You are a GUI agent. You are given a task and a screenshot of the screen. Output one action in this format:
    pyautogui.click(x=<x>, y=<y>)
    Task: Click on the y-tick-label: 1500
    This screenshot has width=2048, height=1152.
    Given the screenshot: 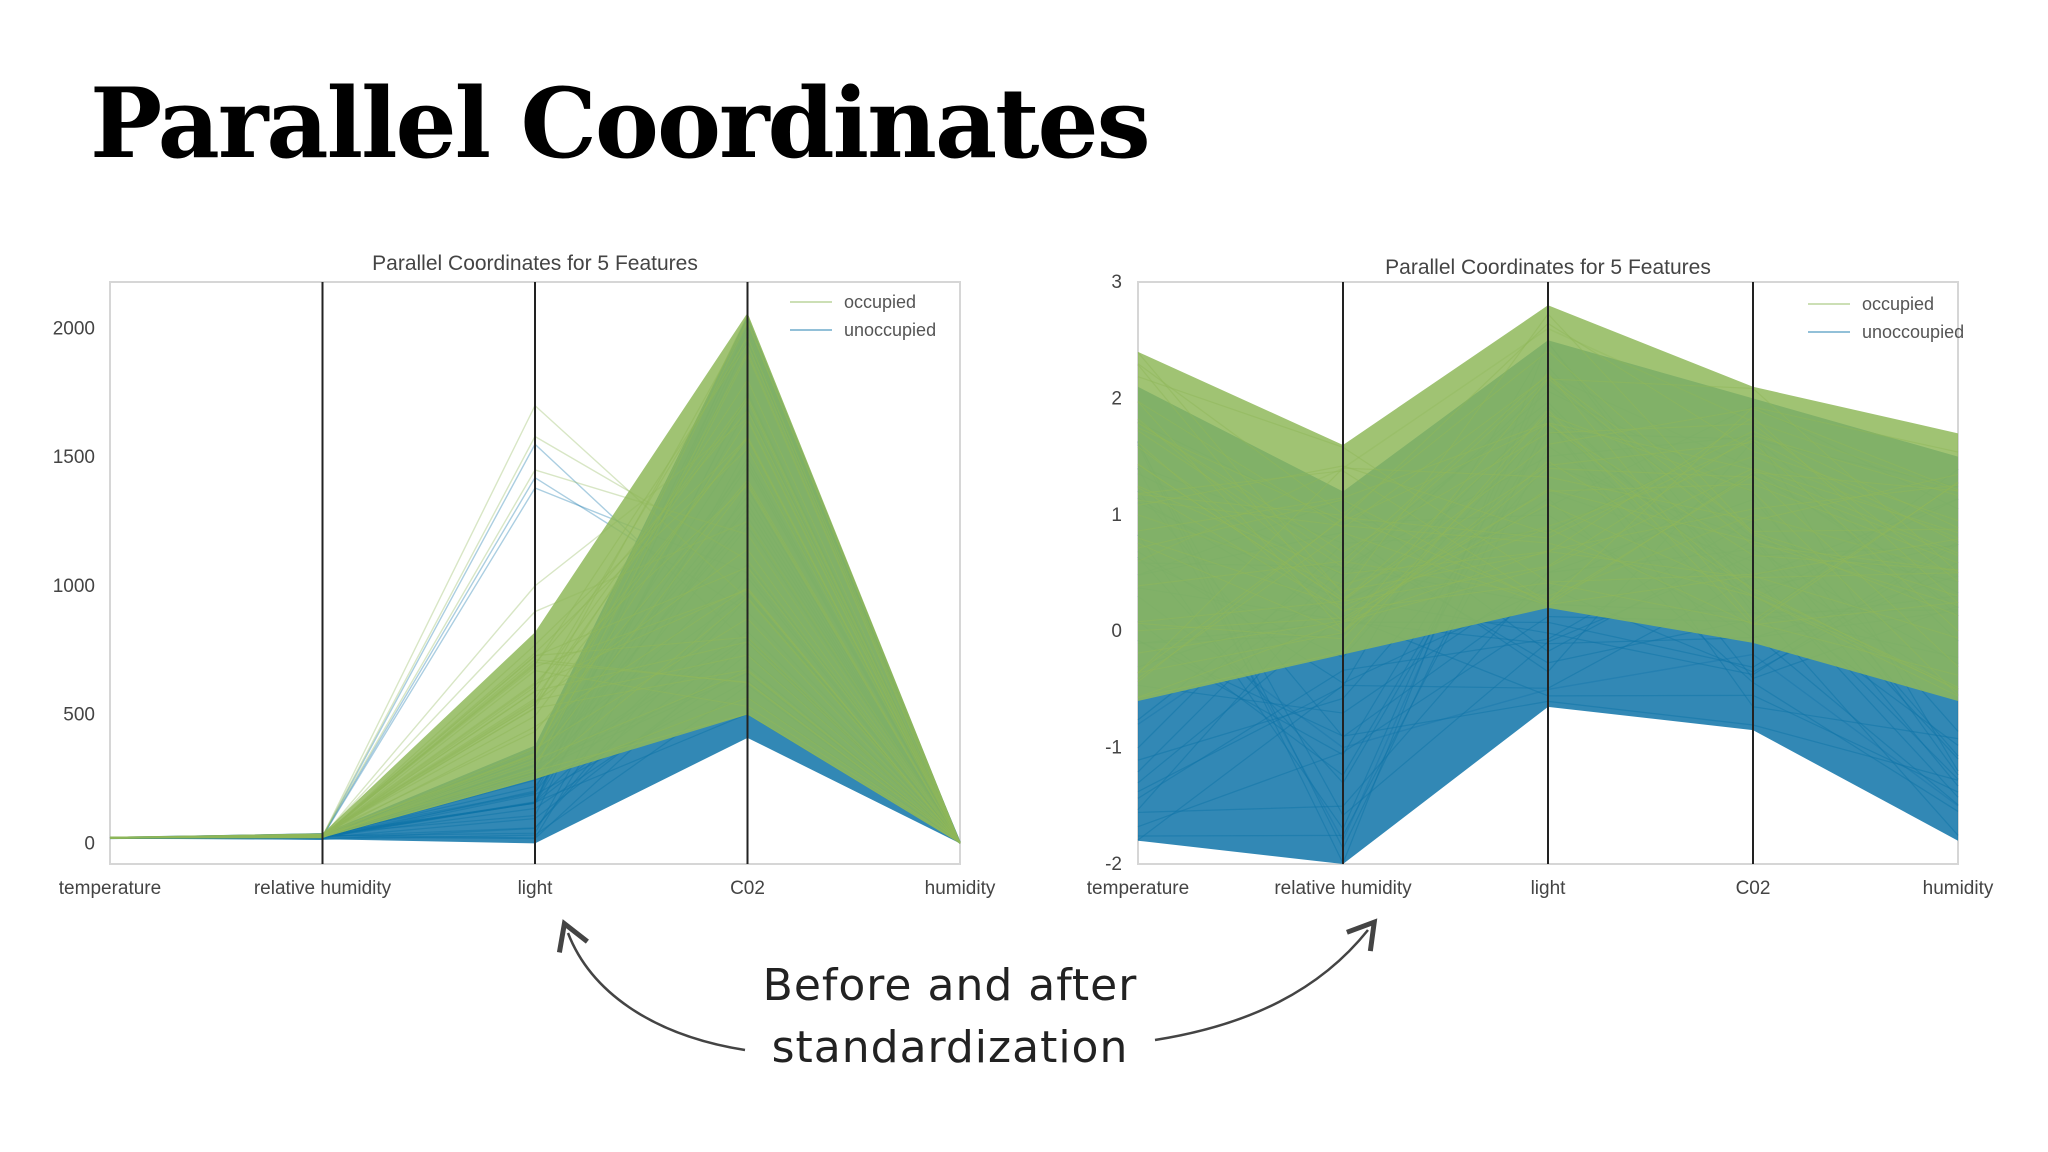 What is the action you would take?
    pyautogui.click(x=74, y=457)
    